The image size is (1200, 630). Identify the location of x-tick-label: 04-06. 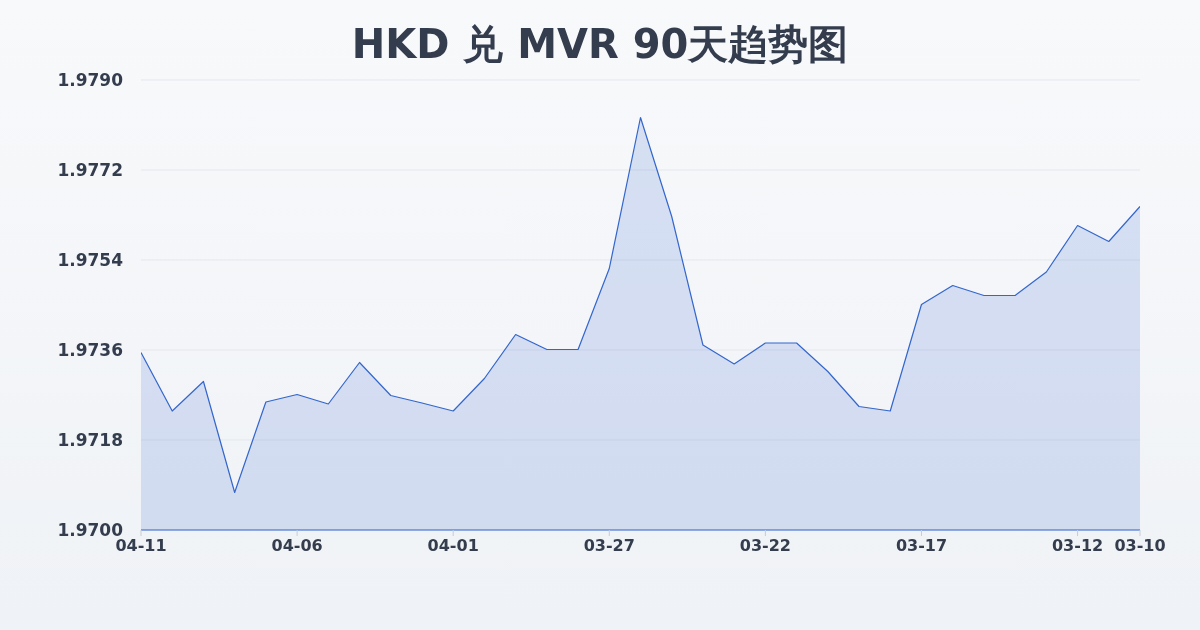
(297, 546).